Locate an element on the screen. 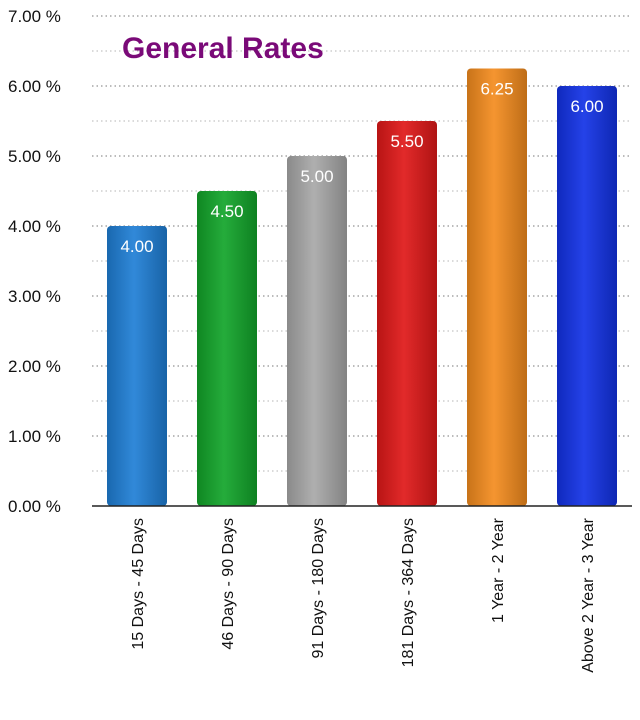  y-tick-label: 1.00 % is located at coordinates (34, 436).